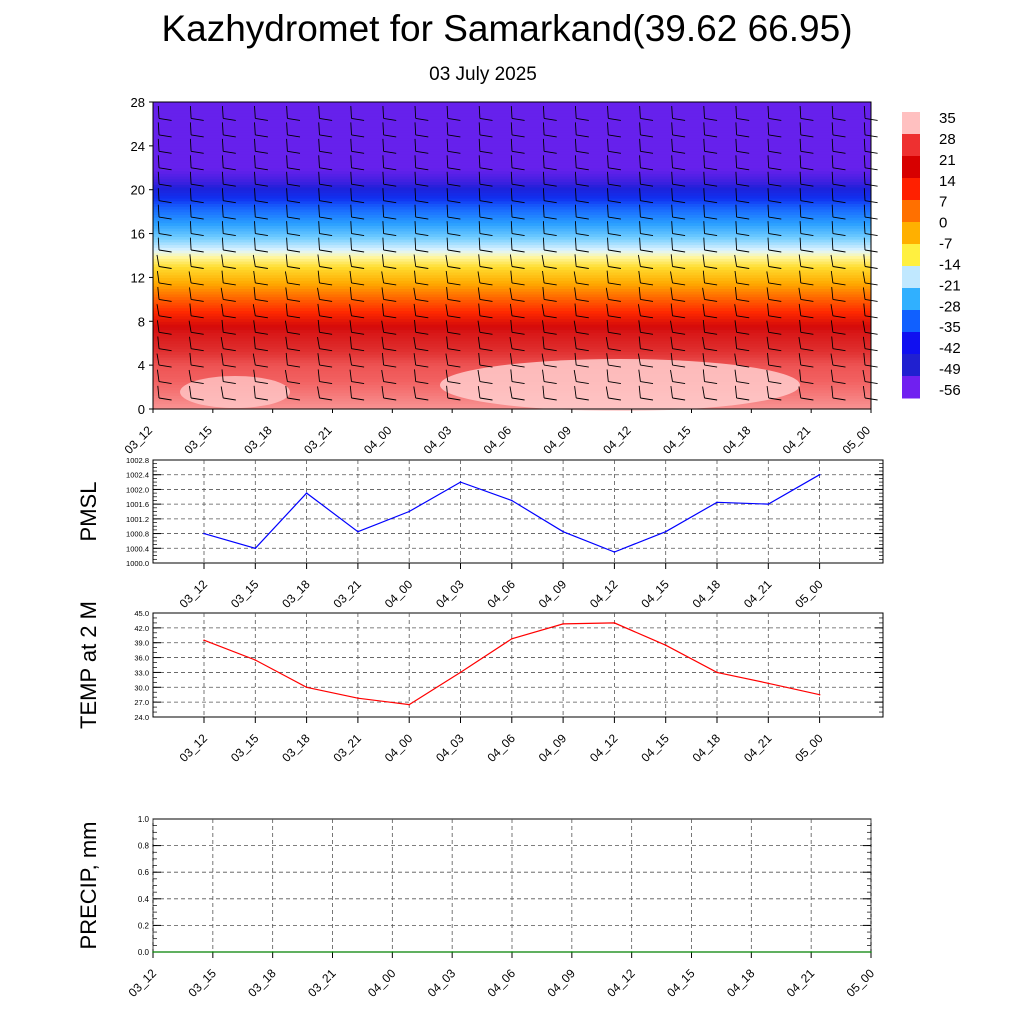 The image size is (1024, 1024). Describe the element at coordinates (138, 146) in the screenshot. I see `heatmap-ytick-label: 24` at that location.